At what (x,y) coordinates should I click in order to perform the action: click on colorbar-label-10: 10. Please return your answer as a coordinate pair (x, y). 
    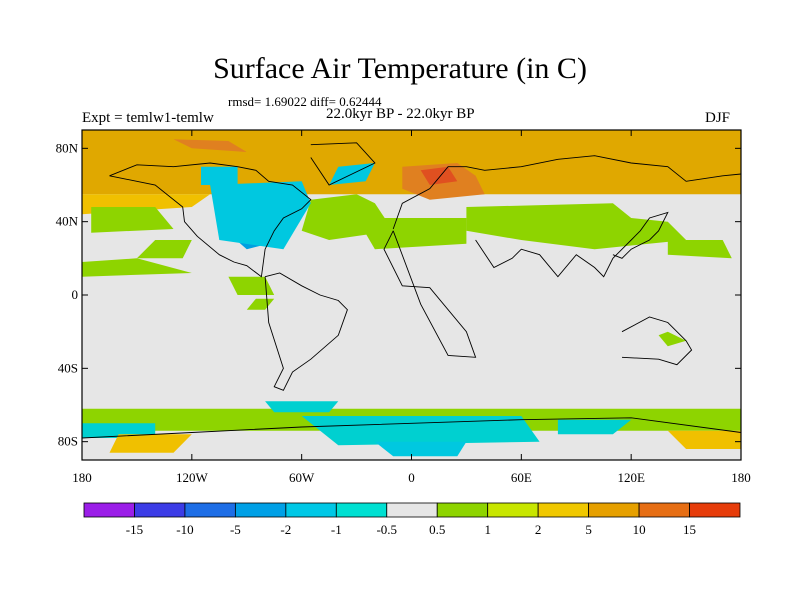
    Looking at the image, I should click on (639, 529).